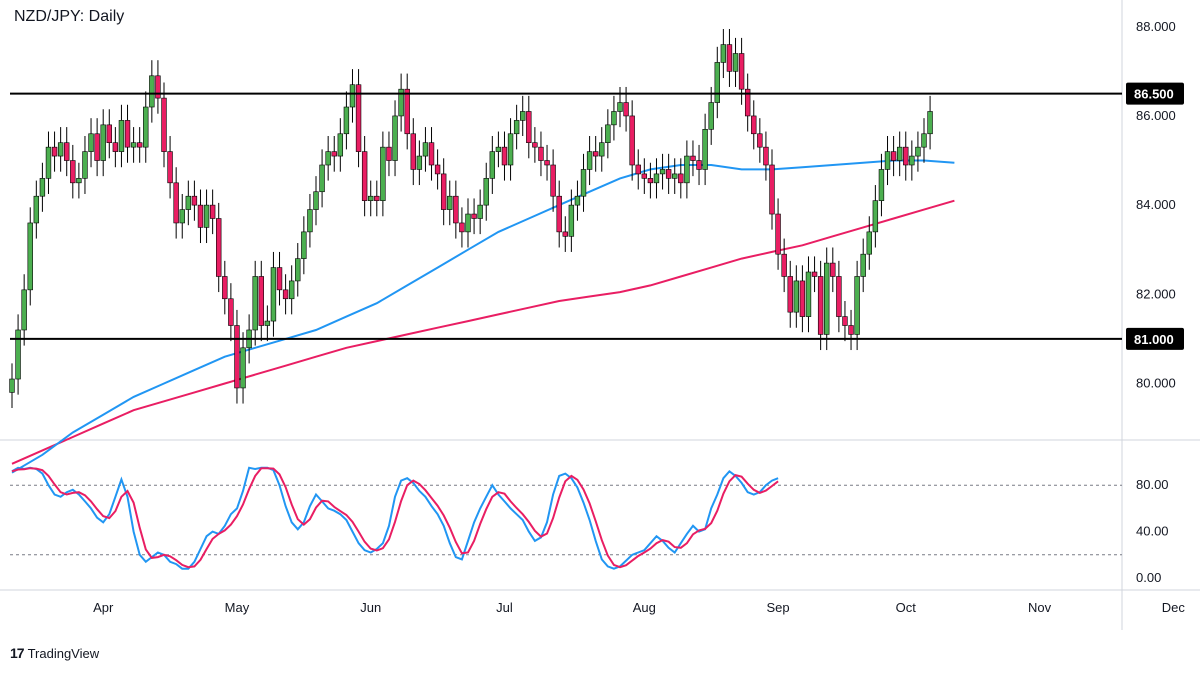 The width and height of the screenshot is (1200, 675). I want to click on tradingview-logo-icon: 17, so click(17, 653).